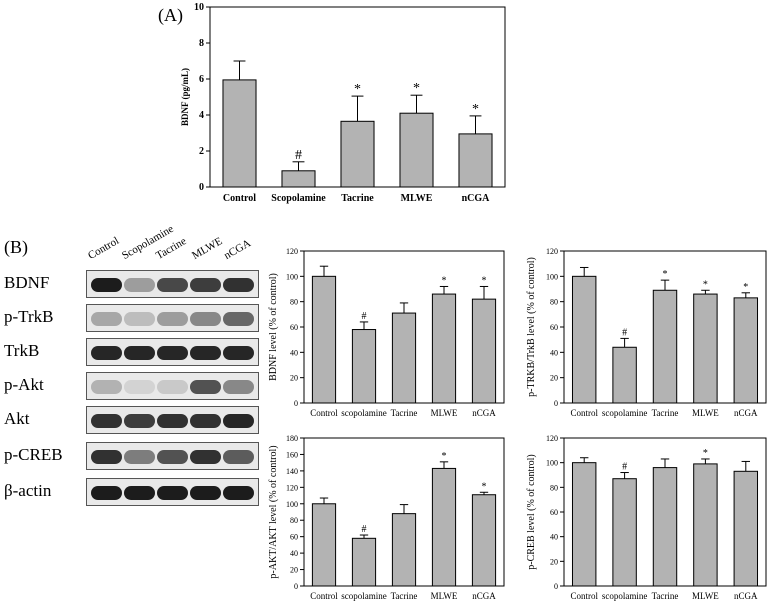 This screenshot has height=603, width=774. What do you see at coordinates (237, 249) in the screenshot?
I see `blot-lane-label: nCGA` at bounding box center [237, 249].